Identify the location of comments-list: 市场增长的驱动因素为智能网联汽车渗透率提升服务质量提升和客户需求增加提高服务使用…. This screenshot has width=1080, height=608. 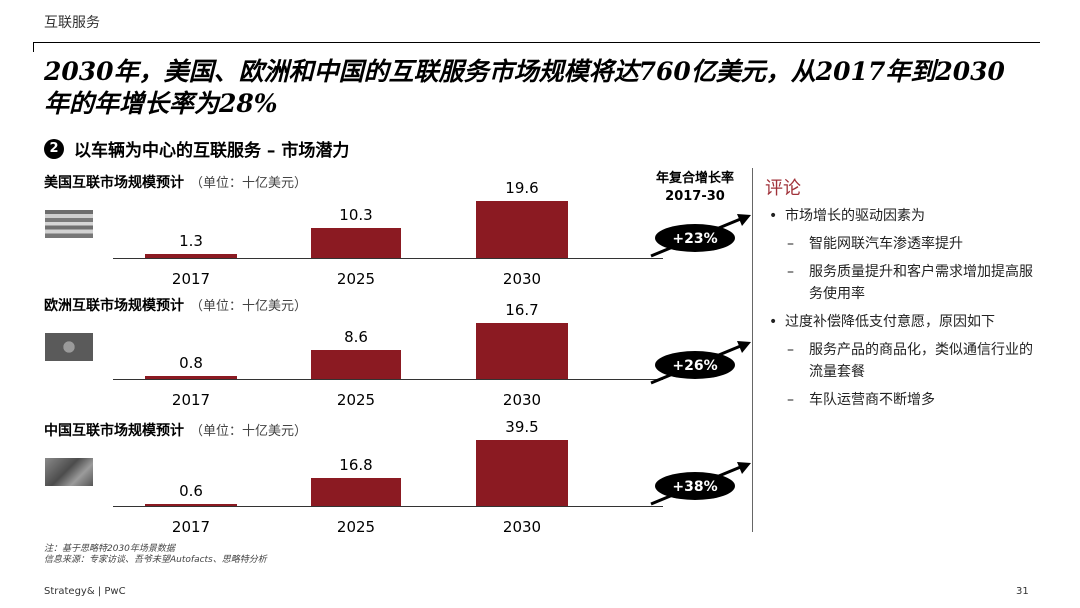
(905, 311).